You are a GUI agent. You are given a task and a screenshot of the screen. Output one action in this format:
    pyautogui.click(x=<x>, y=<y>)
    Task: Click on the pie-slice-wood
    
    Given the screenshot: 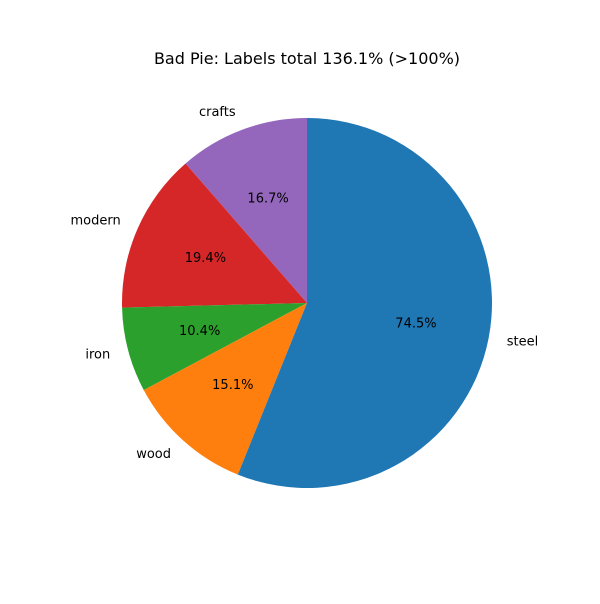 What is the action you would take?
    pyautogui.click(x=225, y=389)
    